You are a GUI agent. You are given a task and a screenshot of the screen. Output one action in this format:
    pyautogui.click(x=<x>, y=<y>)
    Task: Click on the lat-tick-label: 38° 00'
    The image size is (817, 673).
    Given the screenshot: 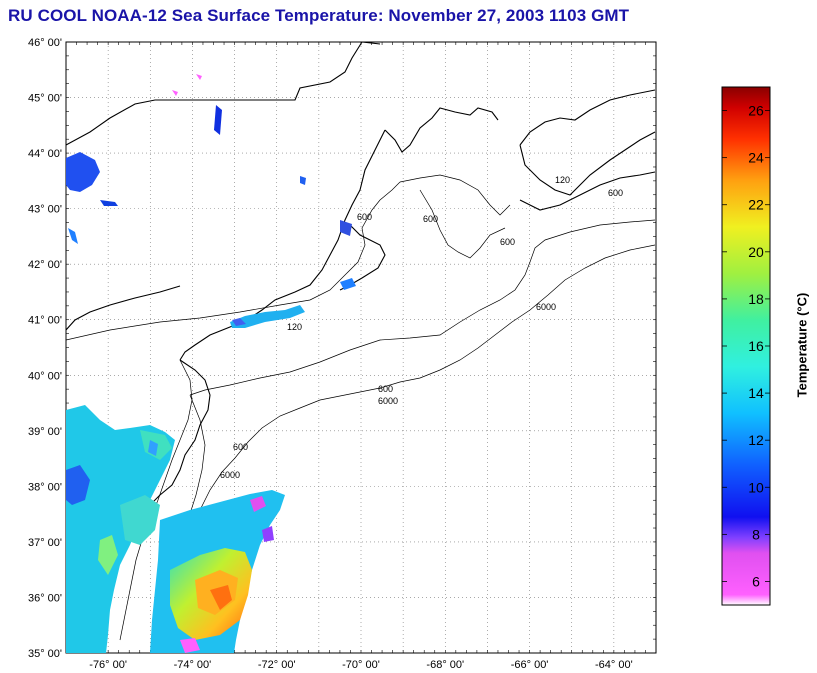 What is the action you would take?
    pyautogui.click(x=45, y=487)
    